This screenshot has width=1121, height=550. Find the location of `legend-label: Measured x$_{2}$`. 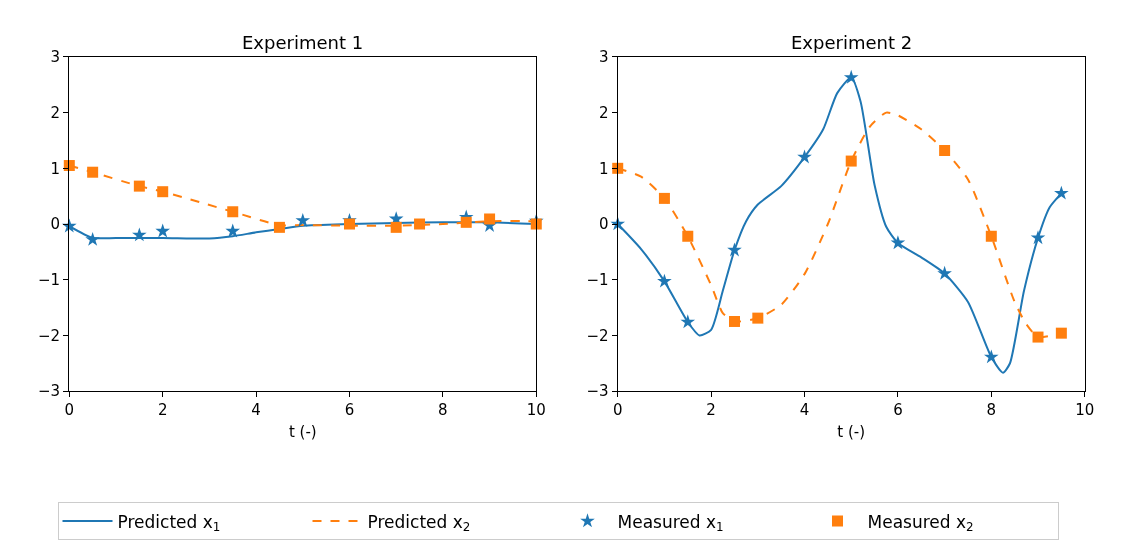

legend-label: Measured x$_{2}$ is located at coordinates (920, 523).